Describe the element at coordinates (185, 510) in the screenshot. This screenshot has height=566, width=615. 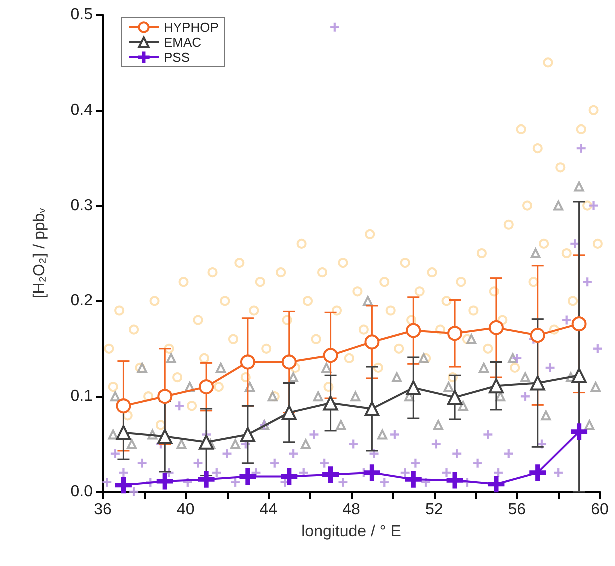
I see `x-tick-label: 40` at that location.